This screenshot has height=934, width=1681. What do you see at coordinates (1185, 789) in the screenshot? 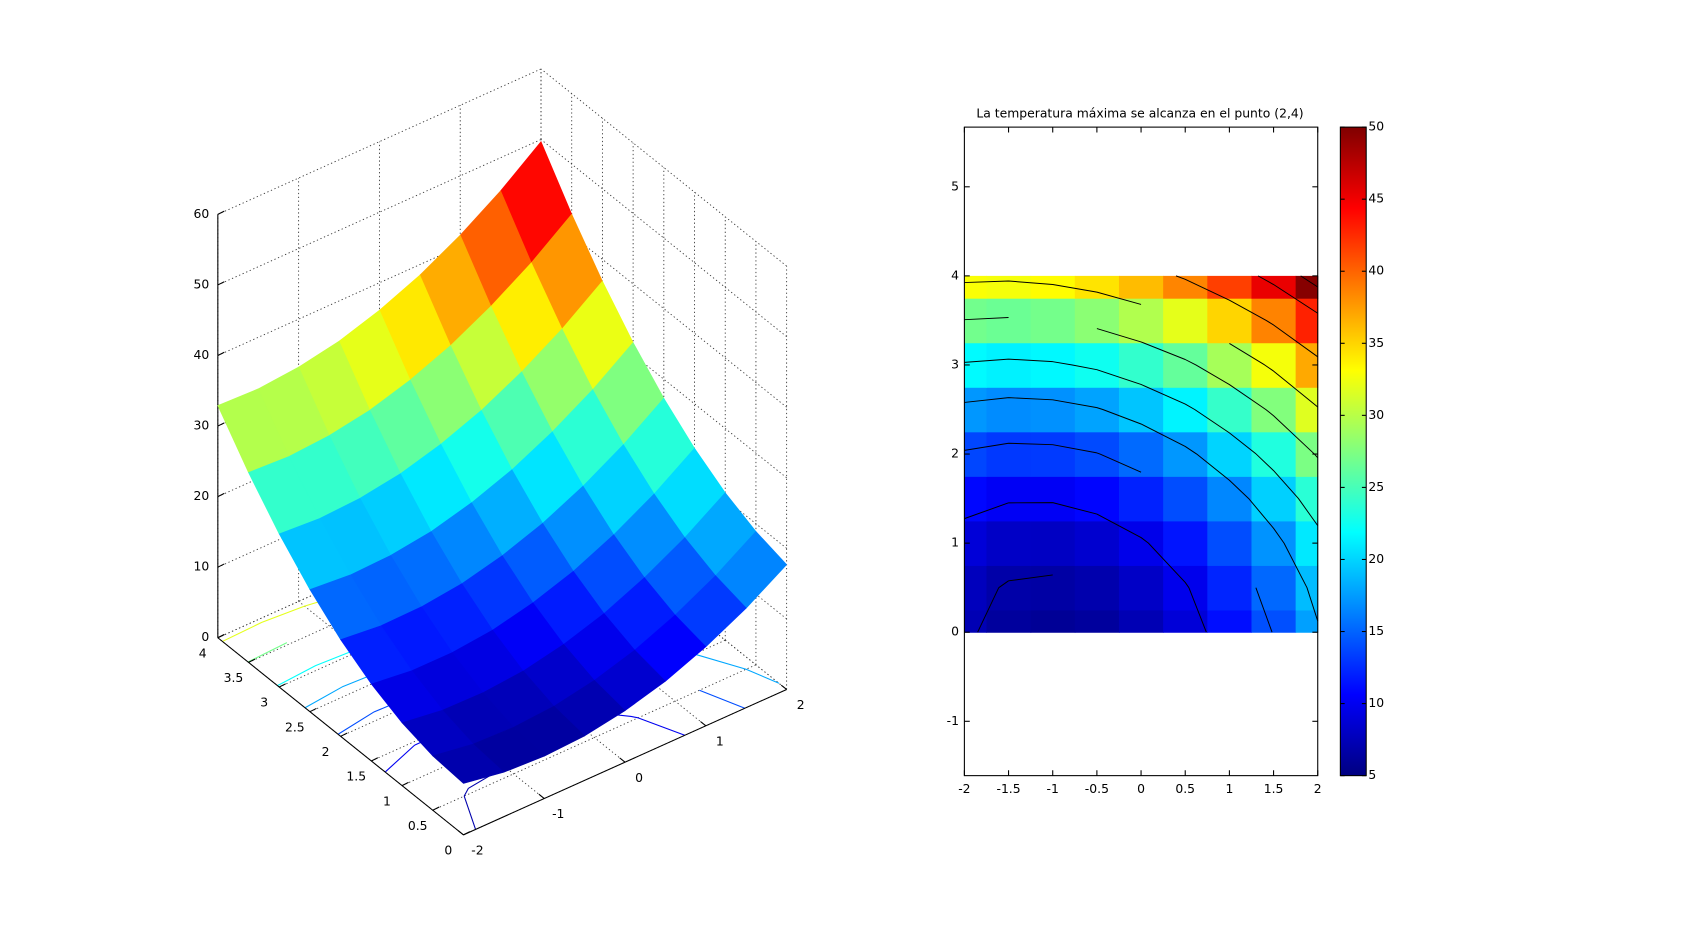
I see `x-tick-label: 0.5` at bounding box center [1185, 789].